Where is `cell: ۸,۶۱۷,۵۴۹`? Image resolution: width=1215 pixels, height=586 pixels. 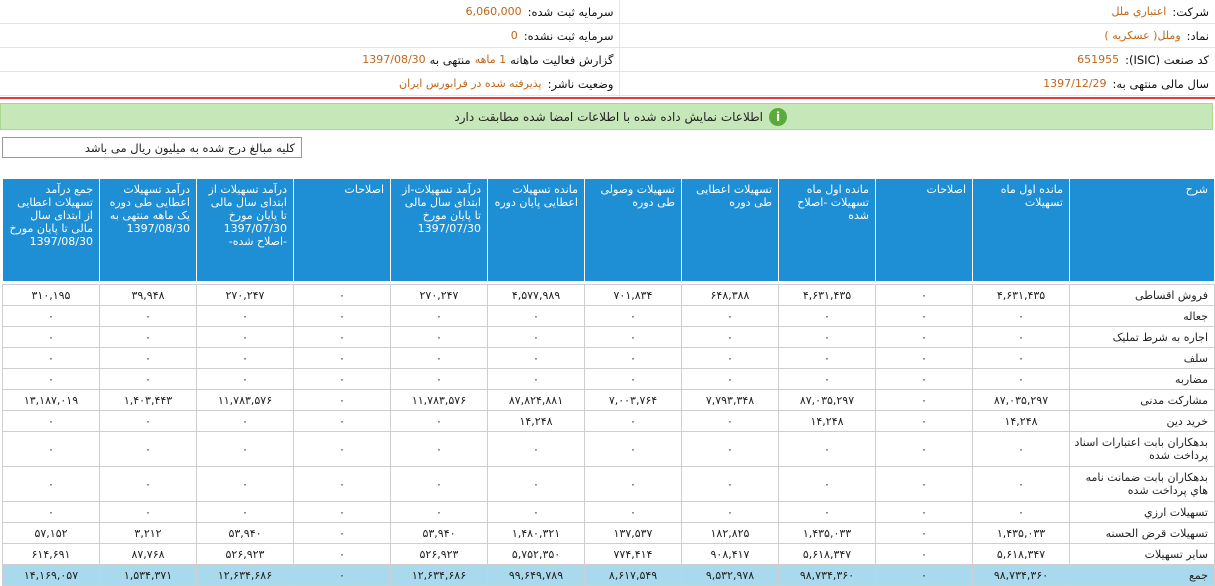
cell: ۸,۶۱۷,۵۴۹ is located at coordinates (633, 575).